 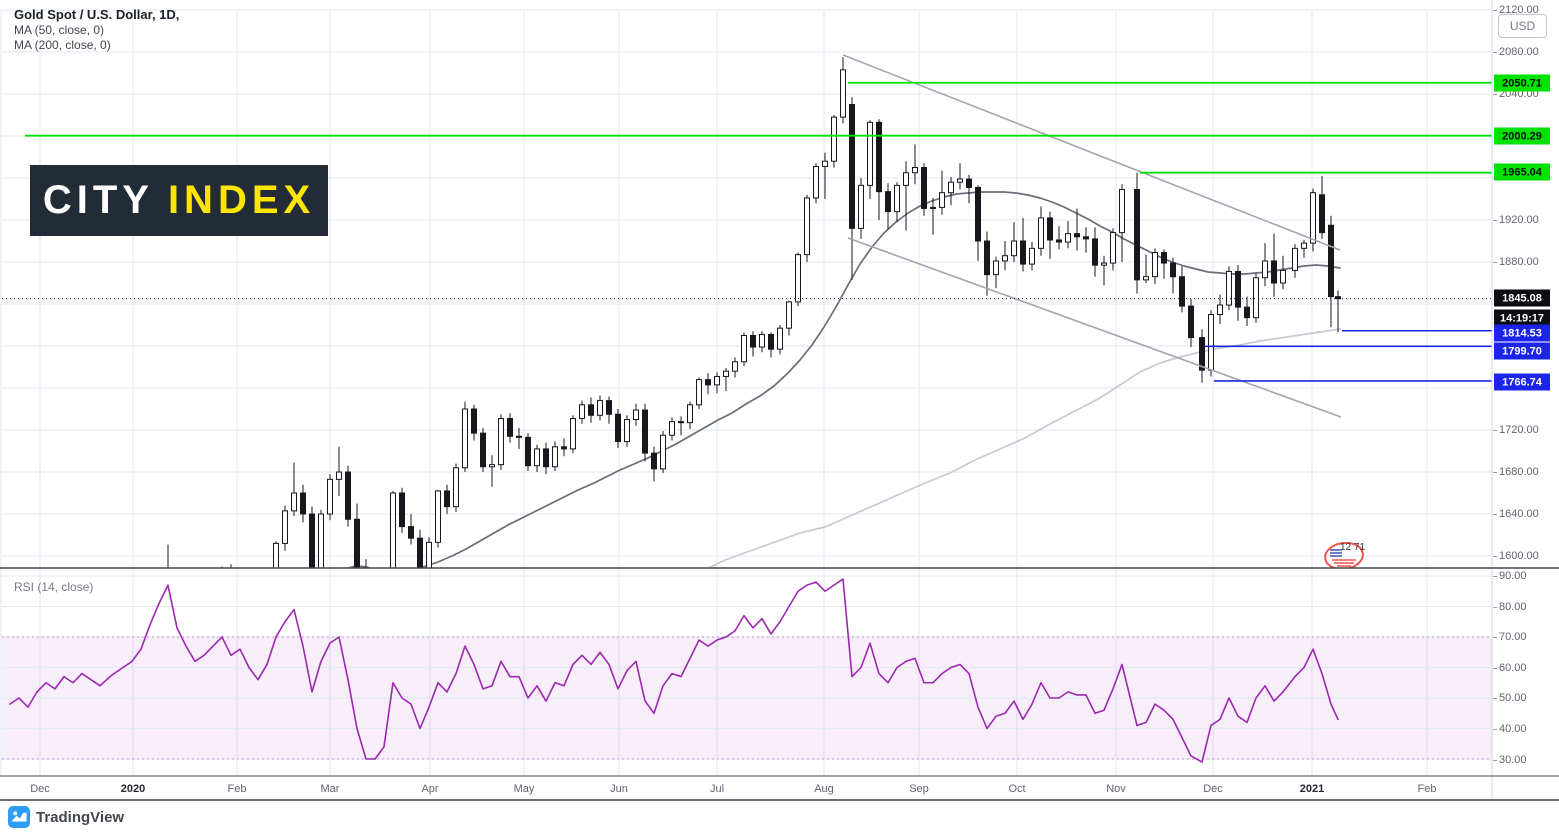 What do you see at coordinates (1522, 26) in the screenshot?
I see `currency-usd-button: USD` at bounding box center [1522, 26].